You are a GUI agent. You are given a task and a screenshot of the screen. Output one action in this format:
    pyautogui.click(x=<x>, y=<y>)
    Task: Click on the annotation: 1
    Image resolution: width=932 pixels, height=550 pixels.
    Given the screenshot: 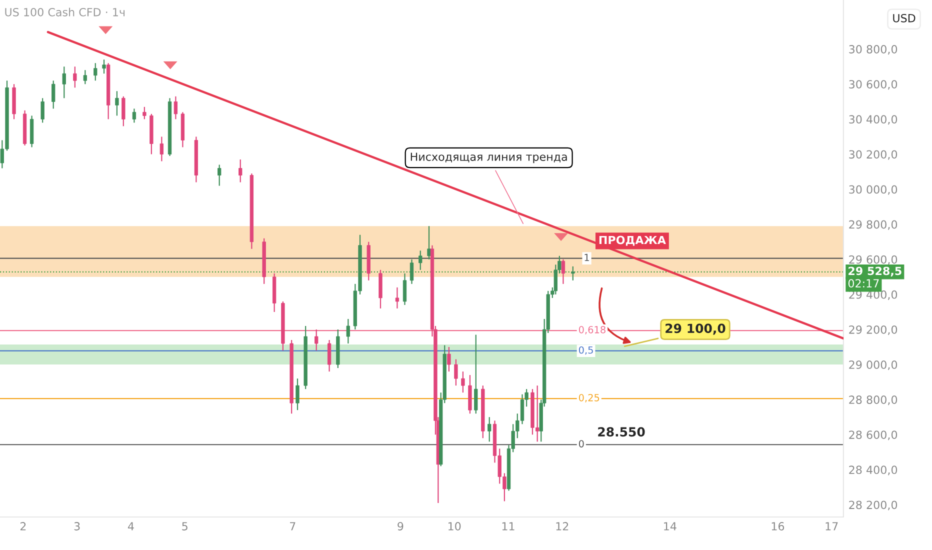 What is the action you would take?
    pyautogui.click(x=586, y=258)
    